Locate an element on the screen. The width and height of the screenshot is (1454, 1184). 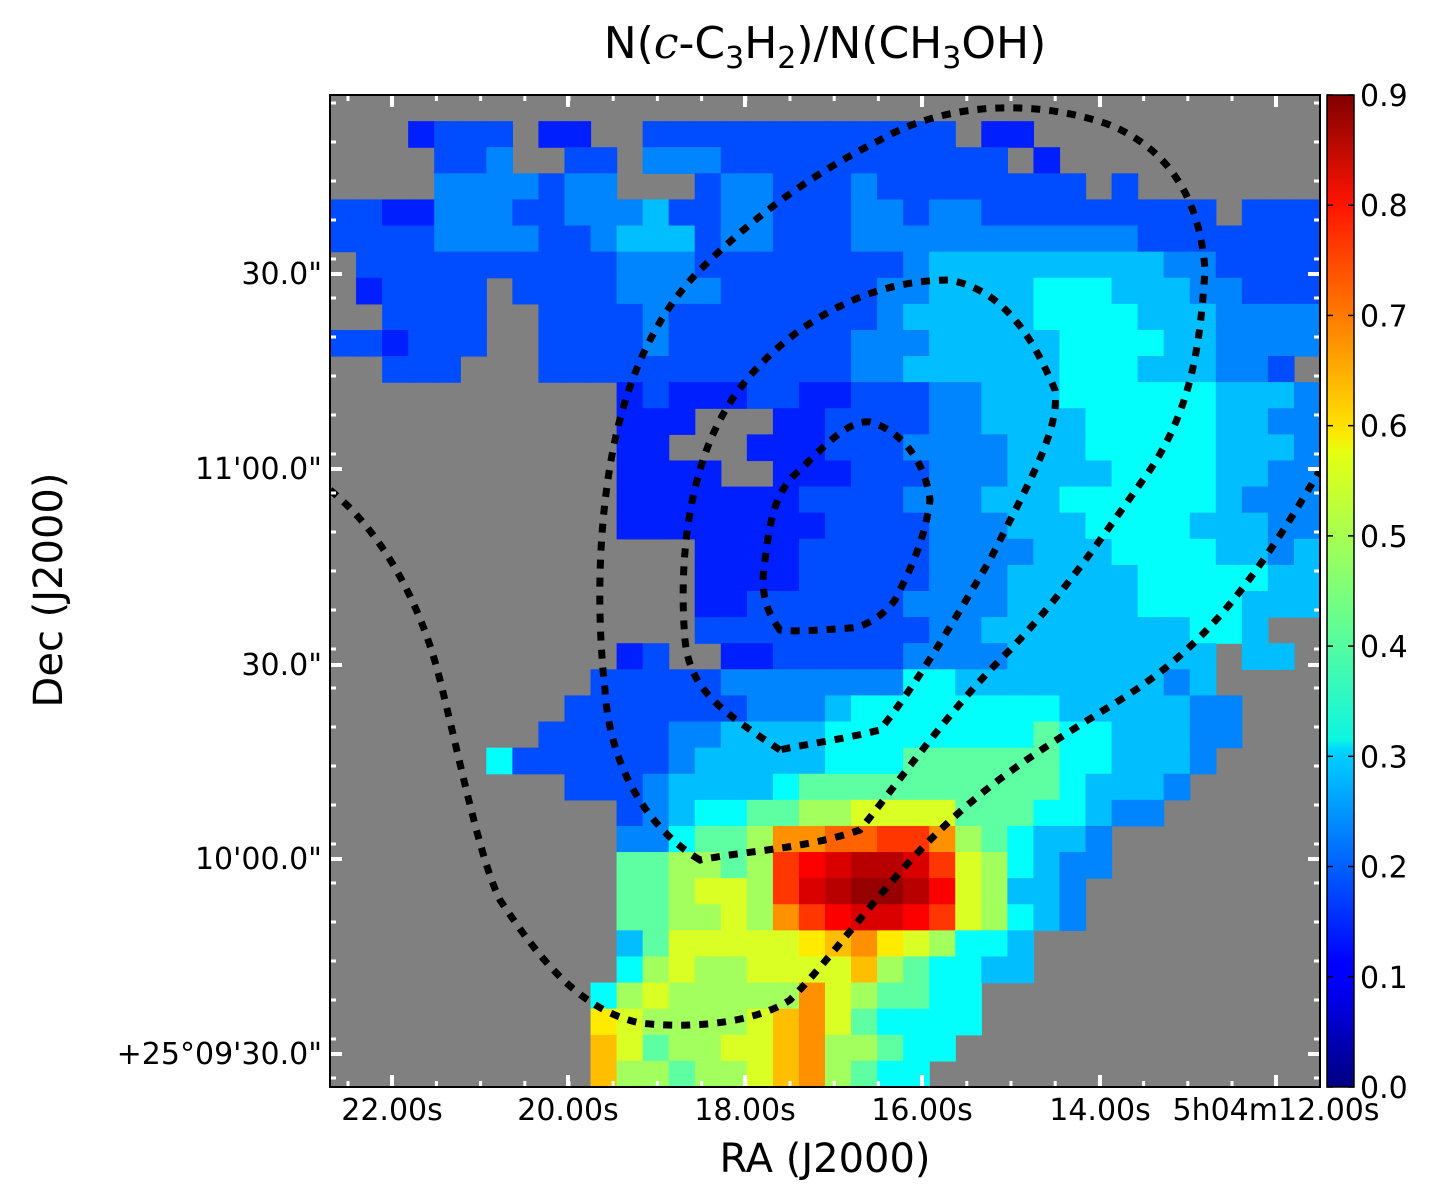
colorbar-tick-label: 0.0 is located at coordinates (1384, 1088).